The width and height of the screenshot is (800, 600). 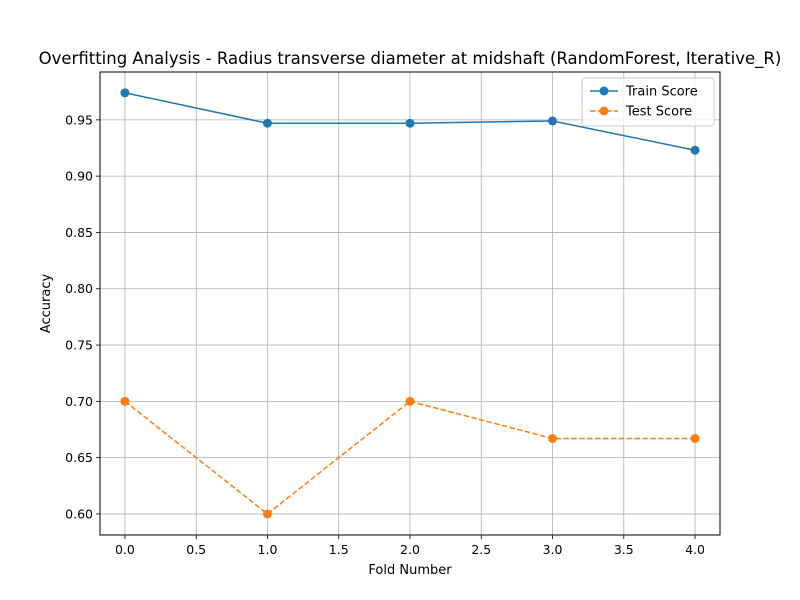 What do you see at coordinates (79, 232) in the screenshot?
I see `y-tick-label: 0.85` at bounding box center [79, 232].